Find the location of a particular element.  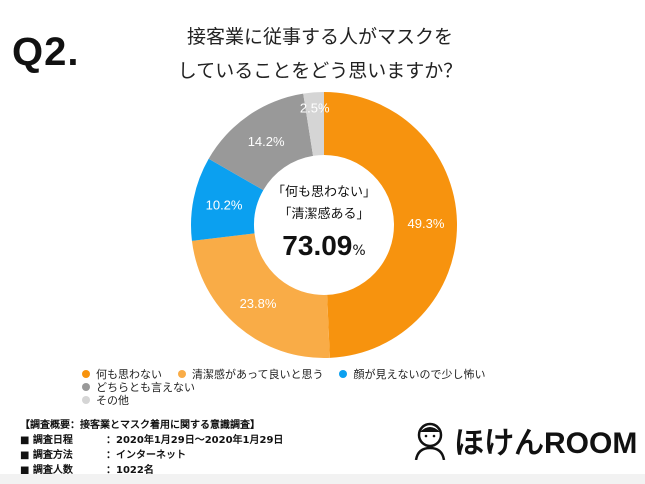

legend-item: その他 is located at coordinates (105, 400).